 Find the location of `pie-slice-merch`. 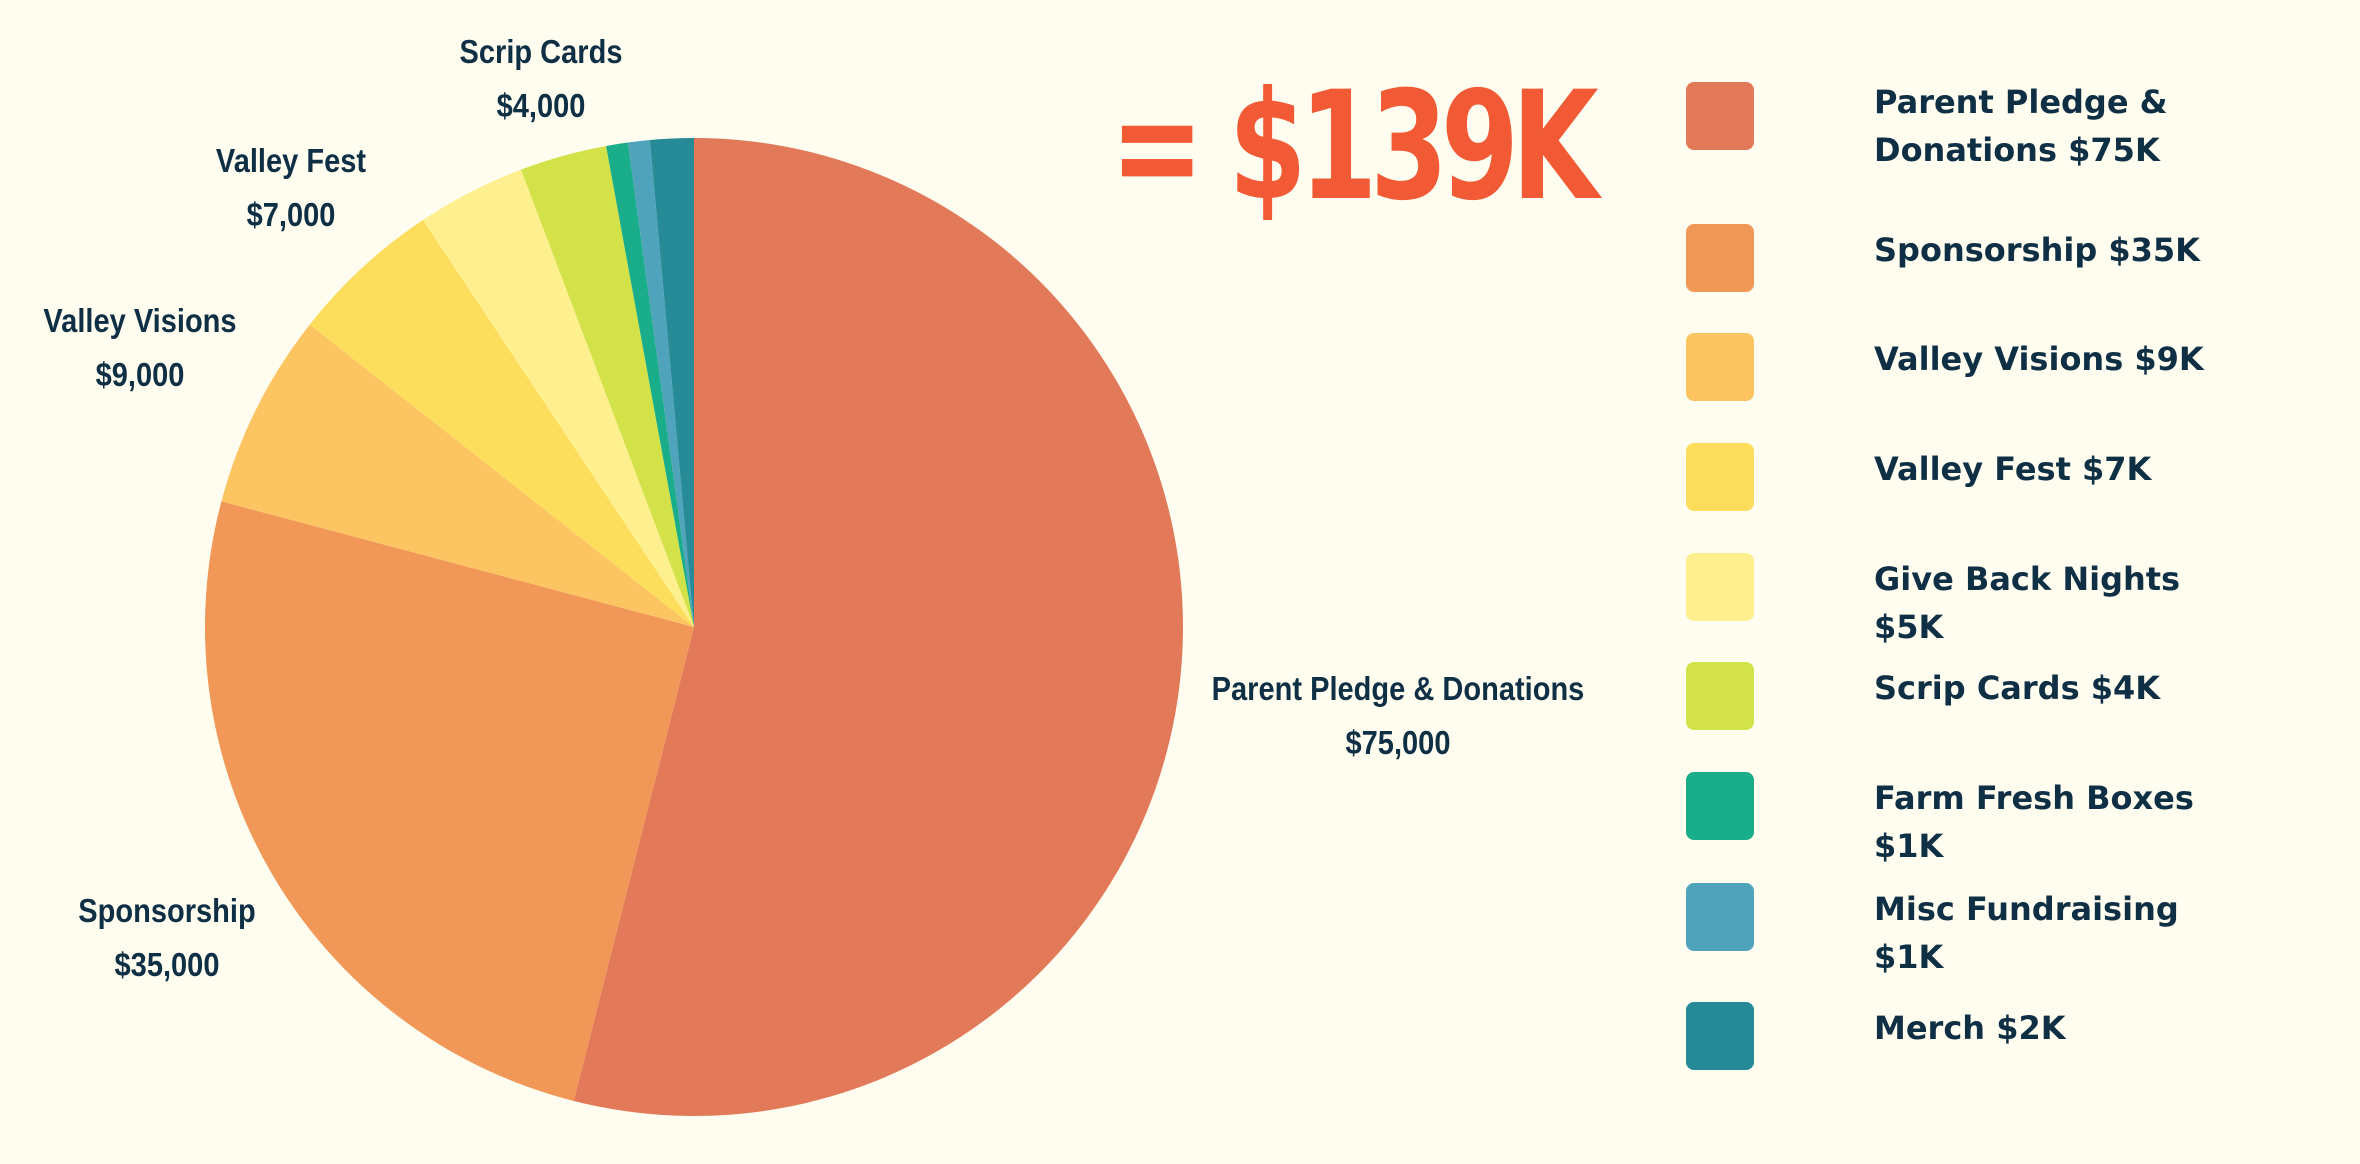

pie-slice-merch is located at coordinates (671, 382).